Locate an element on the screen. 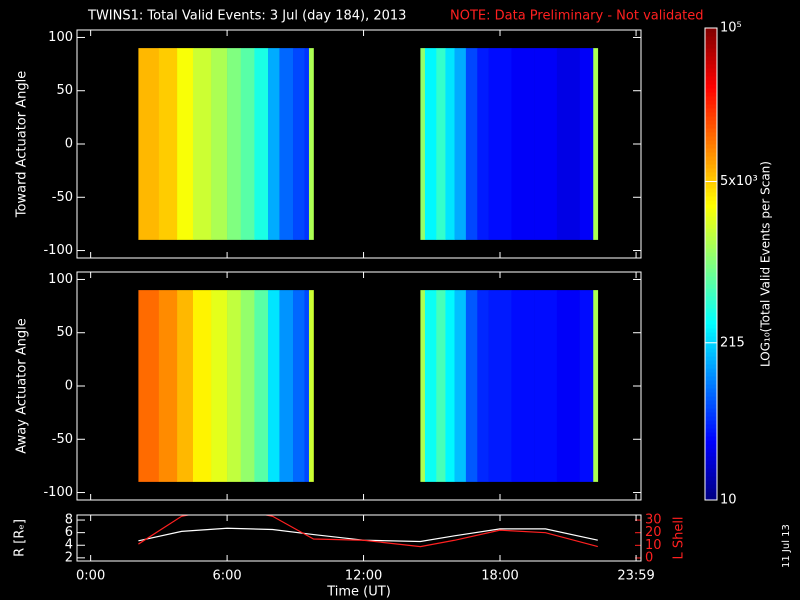 Image resolution: width=800 pixels, height=600 pixels. y2-tick-label: 20 is located at coordinates (653, 532).